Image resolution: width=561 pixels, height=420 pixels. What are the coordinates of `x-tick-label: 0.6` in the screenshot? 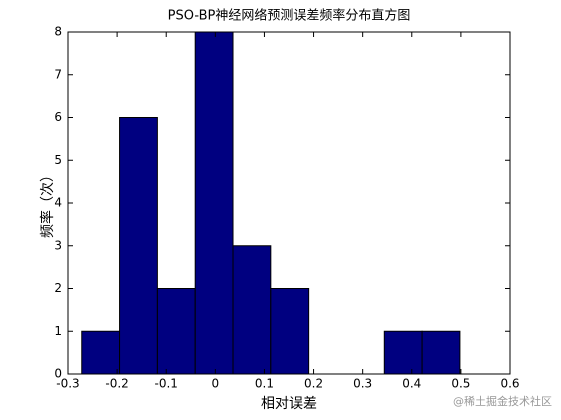 It's located at (509, 384).